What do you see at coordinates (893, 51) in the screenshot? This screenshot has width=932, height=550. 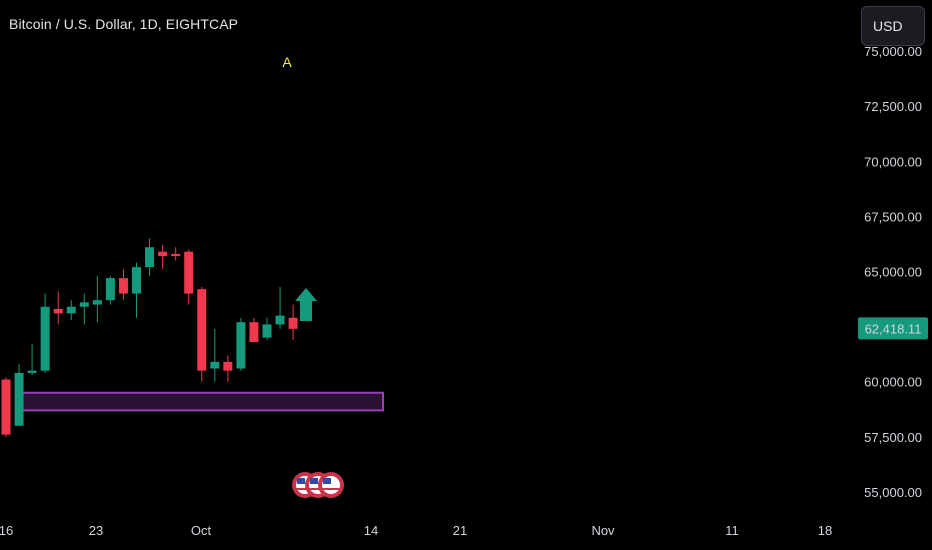 I see `price-axis-label: 75,000.00` at bounding box center [893, 51].